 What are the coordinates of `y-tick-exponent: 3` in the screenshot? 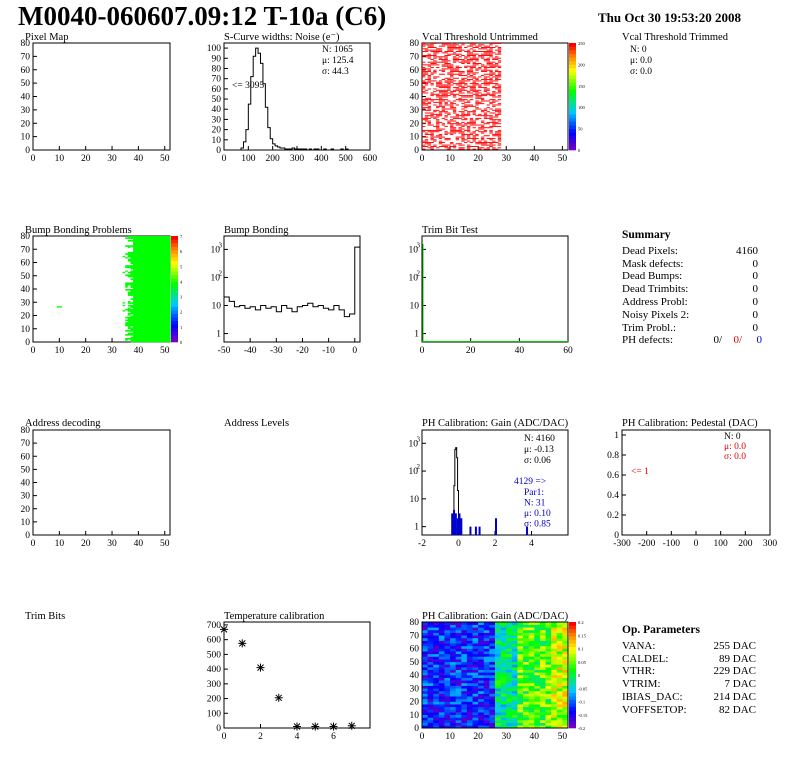 It's located at (419, 245).